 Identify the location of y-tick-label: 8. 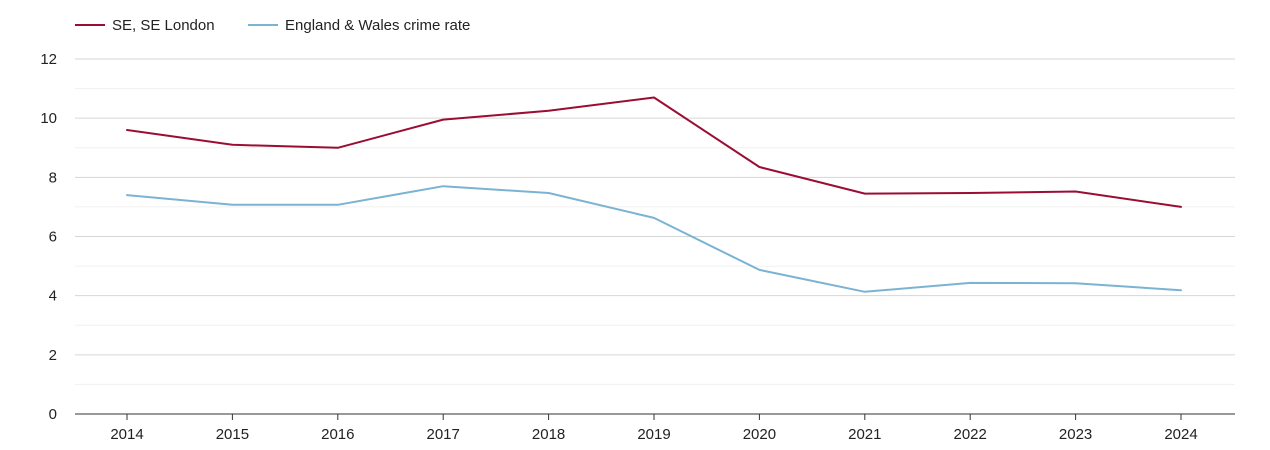
(53, 177).